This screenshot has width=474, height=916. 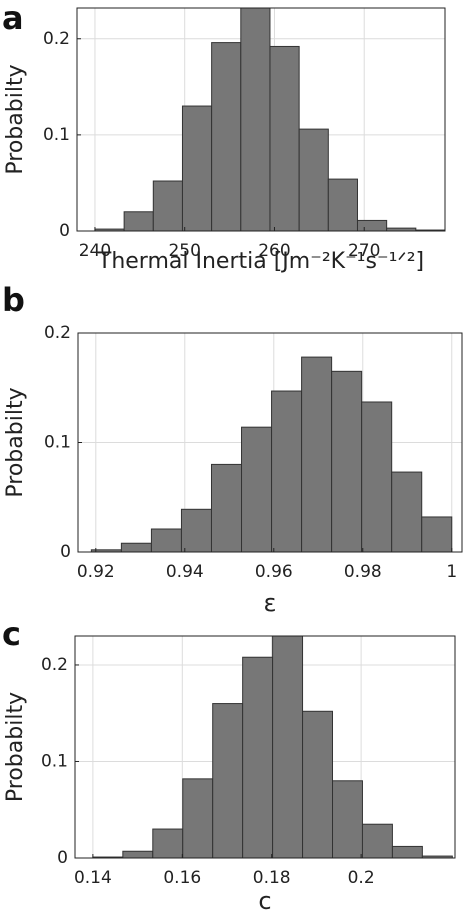 I want to click on x-tick-label: 0.16, so click(x=182, y=878).